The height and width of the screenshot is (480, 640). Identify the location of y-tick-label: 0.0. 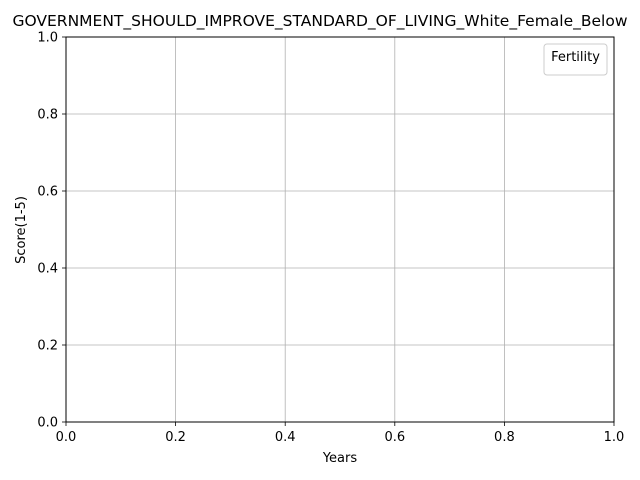
(47, 423).